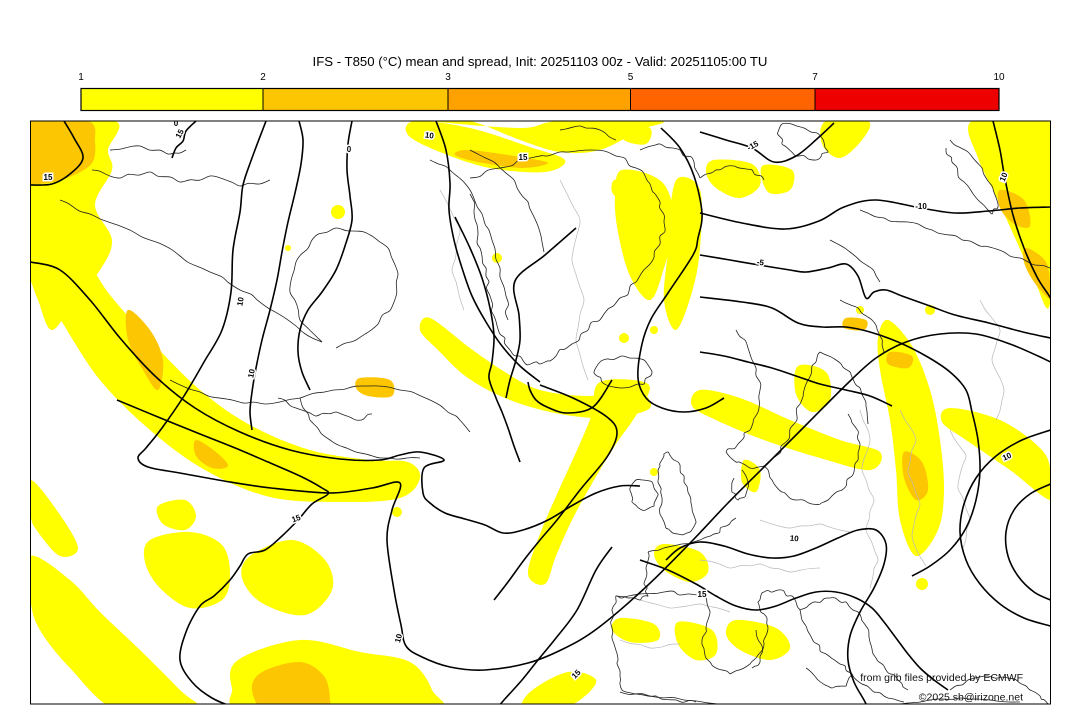 Image resolution: width=1080 pixels, height=723 pixels. What do you see at coordinates (448, 77) in the screenshot?
I see `svg-text: 3` at bounding box center [448, 77].